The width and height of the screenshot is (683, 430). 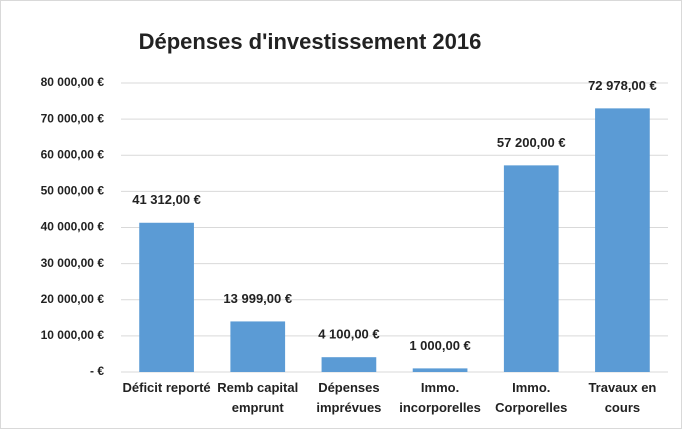 I want to click on y-tick-label: 40 000,00 €, so click(x=73, y=227).